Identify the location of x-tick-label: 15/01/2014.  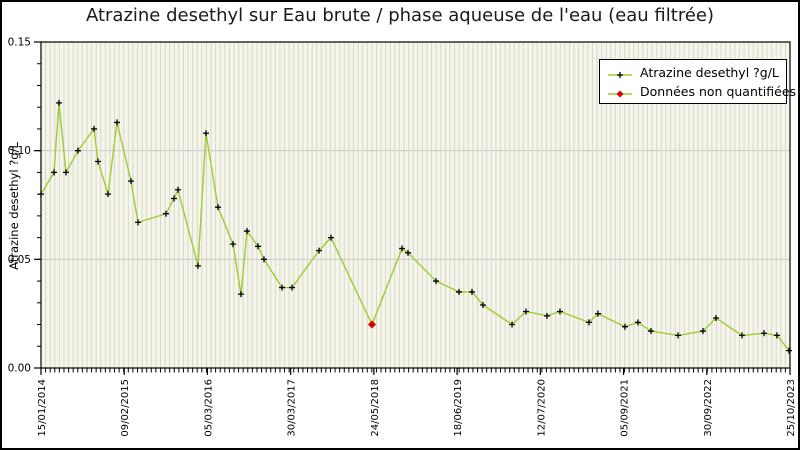
(42, 408).